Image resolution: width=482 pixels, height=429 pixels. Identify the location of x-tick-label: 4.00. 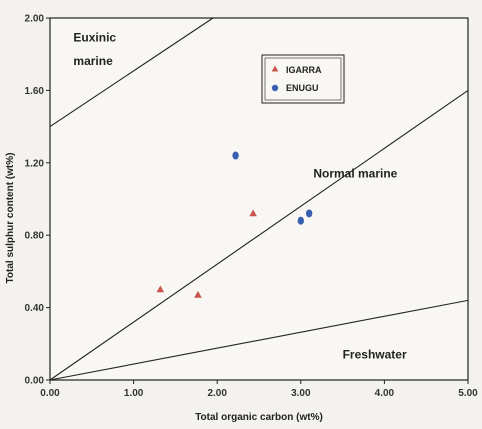
(385, 393).